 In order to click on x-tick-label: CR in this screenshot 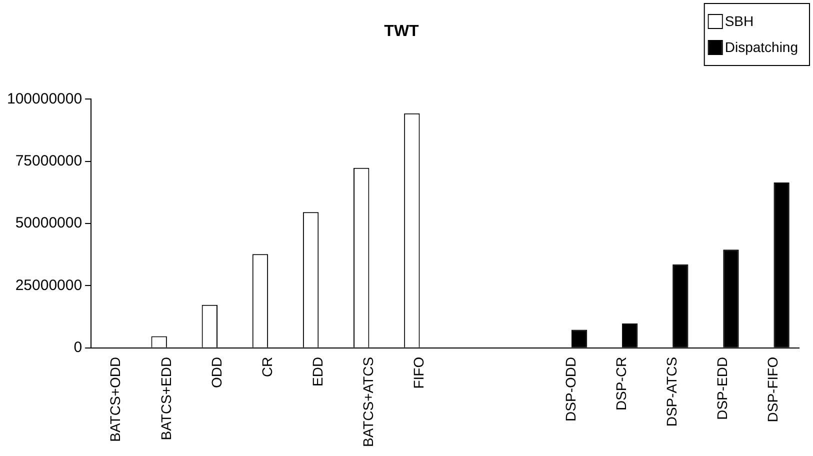, I will do `click(266, 367)`.